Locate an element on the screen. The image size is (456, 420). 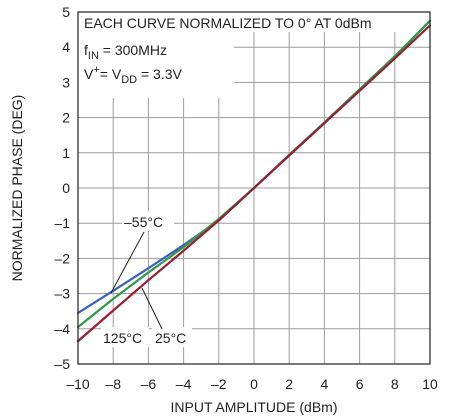
annotation-line-3: V+= VDD = 3.3V is located at coordinates (133, 75).